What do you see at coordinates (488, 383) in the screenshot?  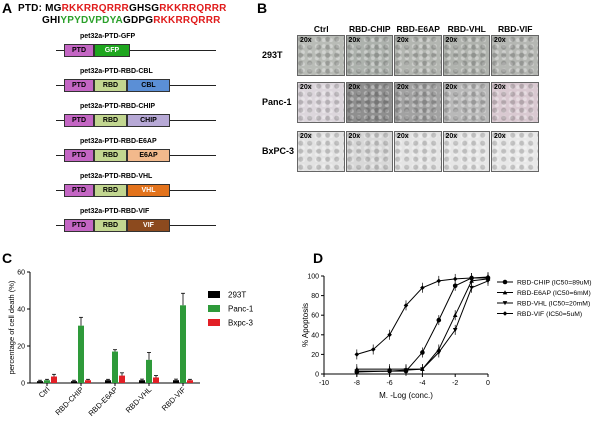 I see `x-tick-label: 0` at bounding box center [488, 383].